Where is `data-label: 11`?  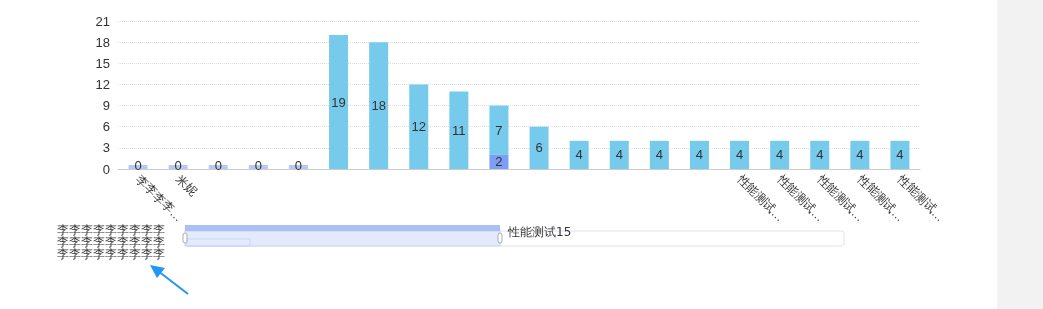 data-label: 11 is located at coordinates (459, 130).